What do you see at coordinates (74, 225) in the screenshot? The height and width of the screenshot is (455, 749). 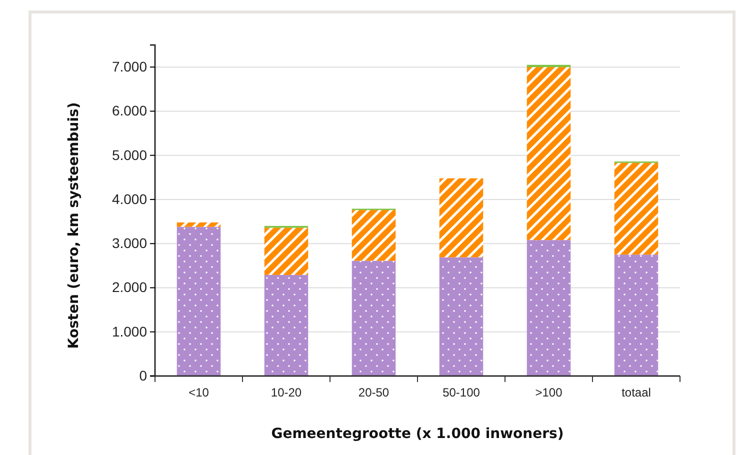 I see `y-axis-title: Kosten (euro, km systeembuis)` at bounding box center [74, 225].